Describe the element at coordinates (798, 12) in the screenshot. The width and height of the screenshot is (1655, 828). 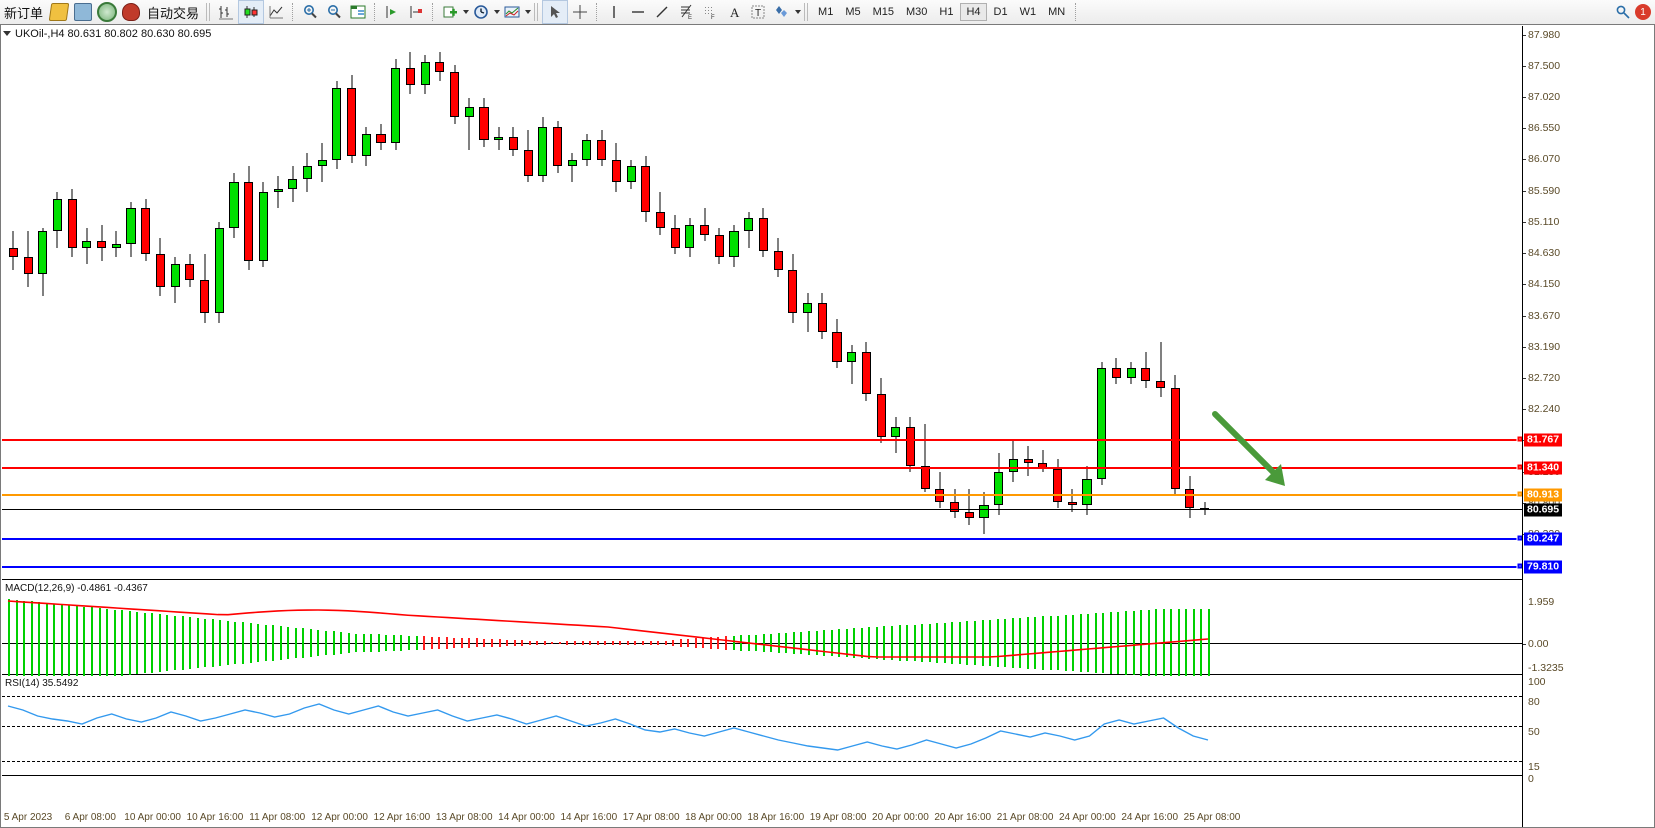
I see `shapes-dropdown-icon` at that location.